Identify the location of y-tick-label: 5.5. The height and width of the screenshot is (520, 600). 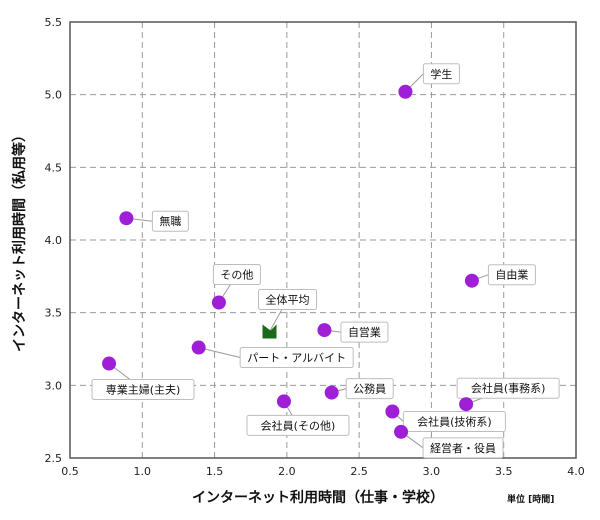
(54, 22).